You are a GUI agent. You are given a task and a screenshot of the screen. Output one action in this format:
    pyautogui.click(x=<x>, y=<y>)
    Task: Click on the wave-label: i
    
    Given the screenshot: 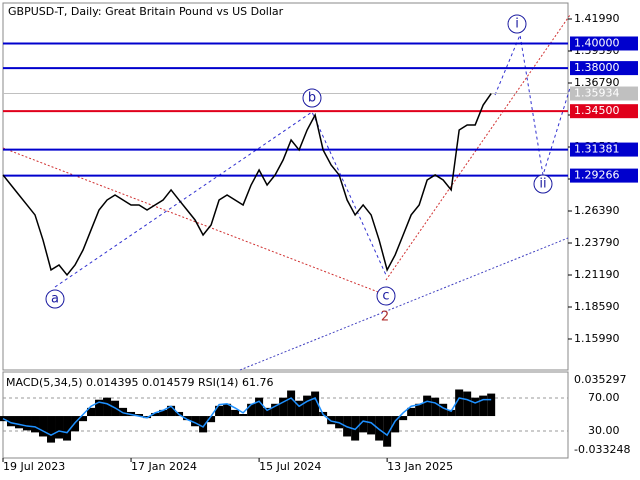 What is the action you would take?
    pyautogui.click(x=517, y=24)
    